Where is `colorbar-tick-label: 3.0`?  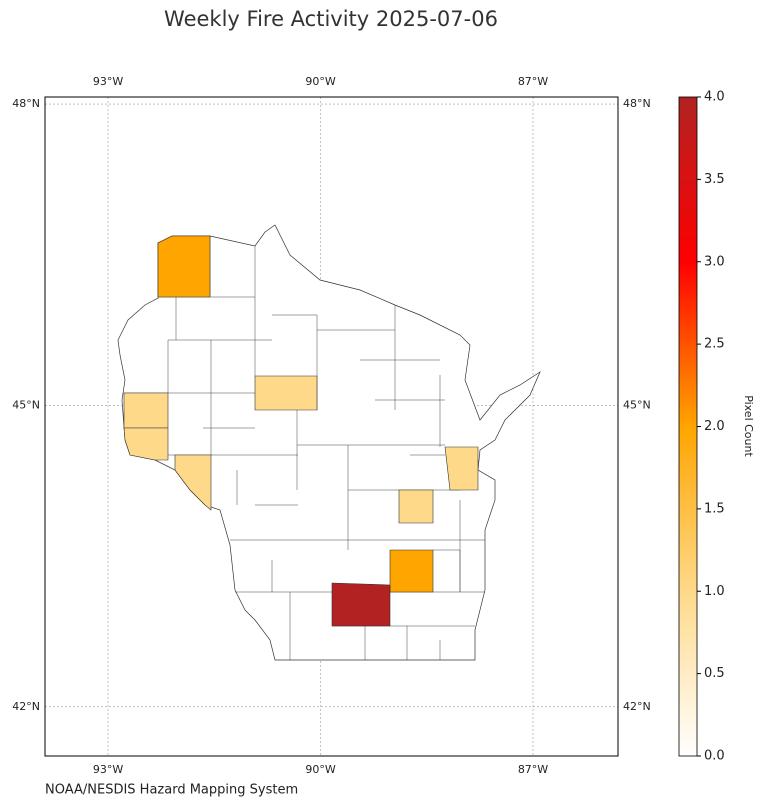
colorbar-tick-label: 3.0 is located at coordinates (714, 261).